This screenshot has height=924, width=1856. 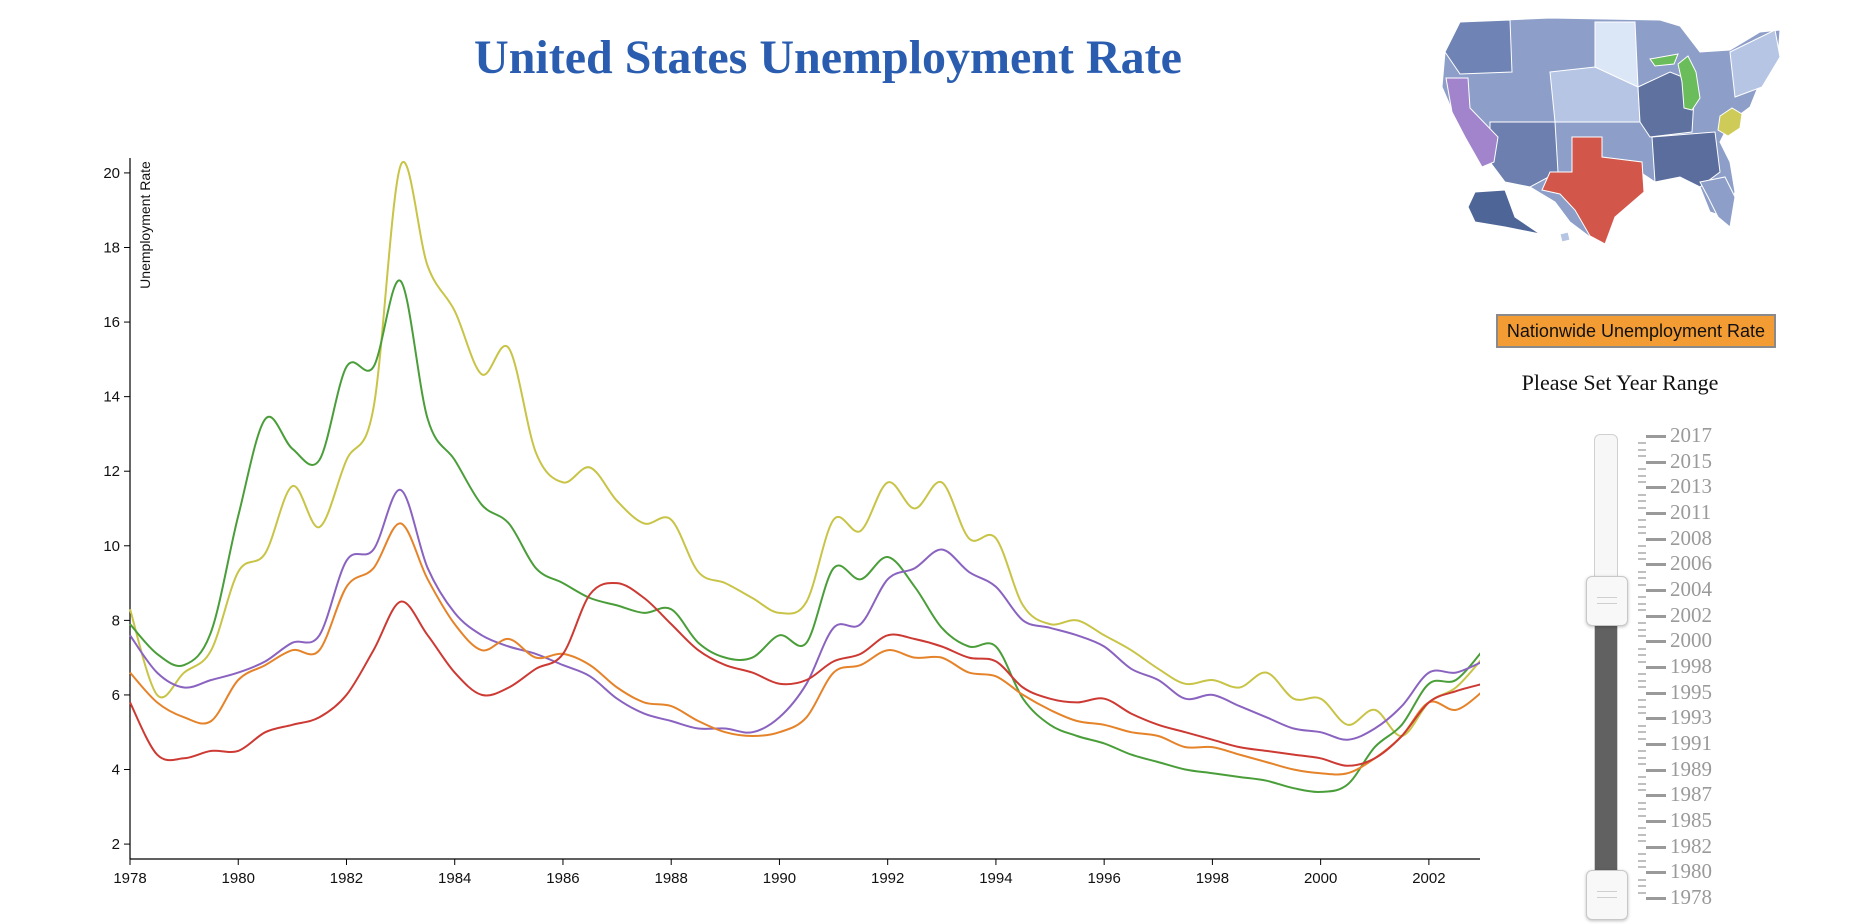 I want to click on slider-year-label: 1991, so click(x=1691, y=743).